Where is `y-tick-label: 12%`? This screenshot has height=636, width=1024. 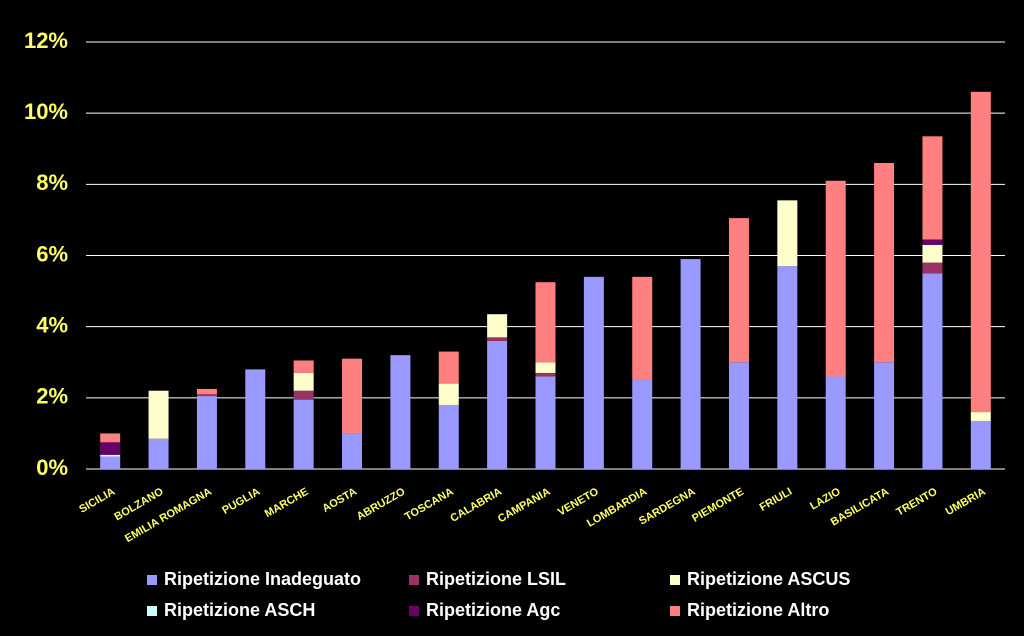 y-tick-label: 12% is located at coordinates (46, 40).